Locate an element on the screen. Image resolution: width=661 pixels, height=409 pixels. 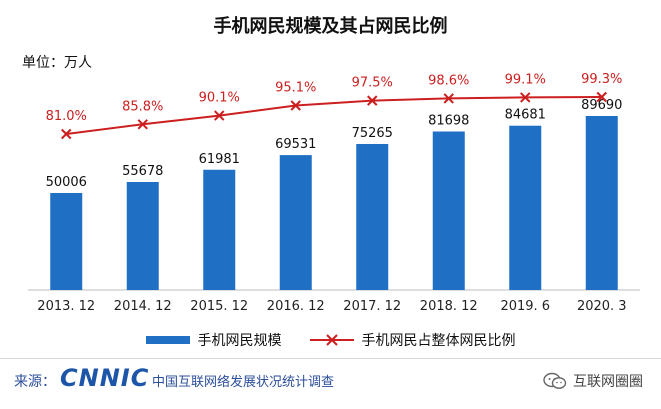
ratio-value-label: 81.0% is located at coordinates (66, 116).